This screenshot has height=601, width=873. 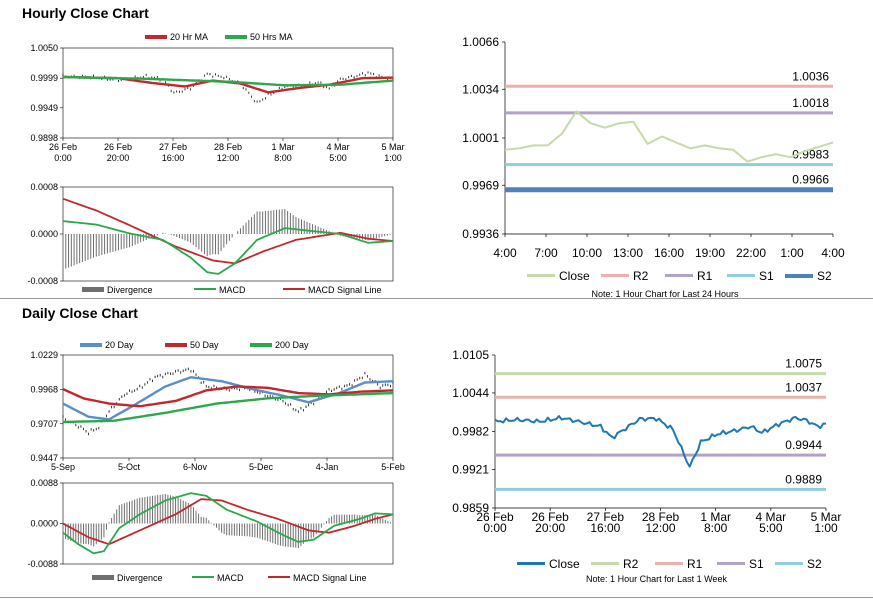 I want to click on daily-levels-ytick-label: 1.0105, so click(x=470, y=355).